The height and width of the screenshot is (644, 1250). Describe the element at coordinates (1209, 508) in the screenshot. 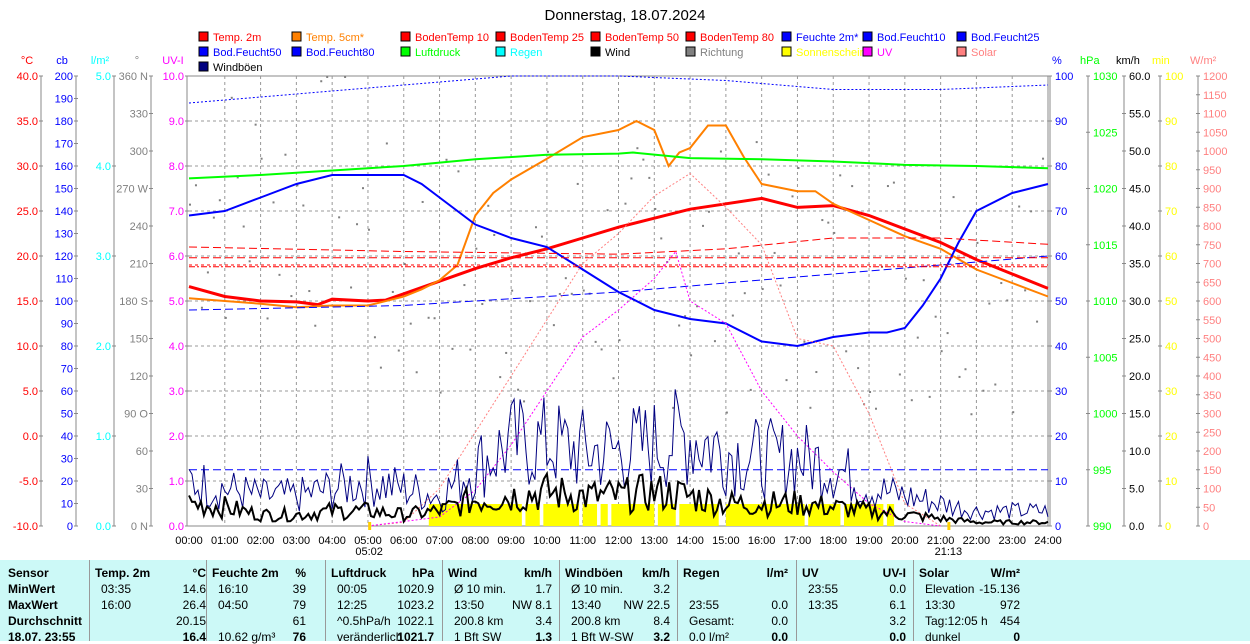

I see `axis-tick-label: 50` at that location.